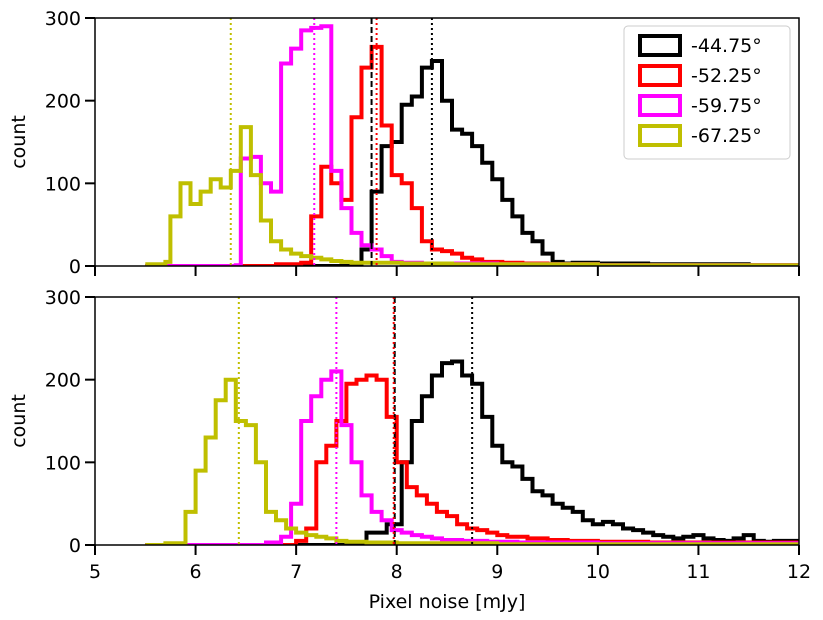 The image size is (823, 620). What do you see at coordinates (63, 381) in the screenshot?
I see `bottom-y-tick-label-200: 200` at bounding box center [63, 381].